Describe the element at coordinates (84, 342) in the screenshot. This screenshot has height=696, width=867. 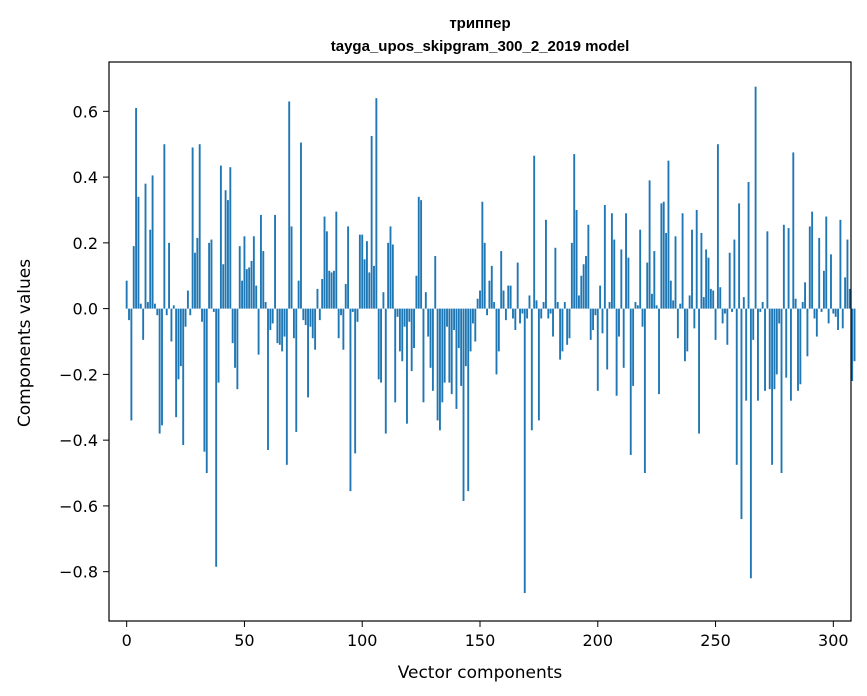
I see `y-axis-ticks: −0.8 −0.6 −0.4 −0.2 0.0 0.2 0.4 0.6` at that location.